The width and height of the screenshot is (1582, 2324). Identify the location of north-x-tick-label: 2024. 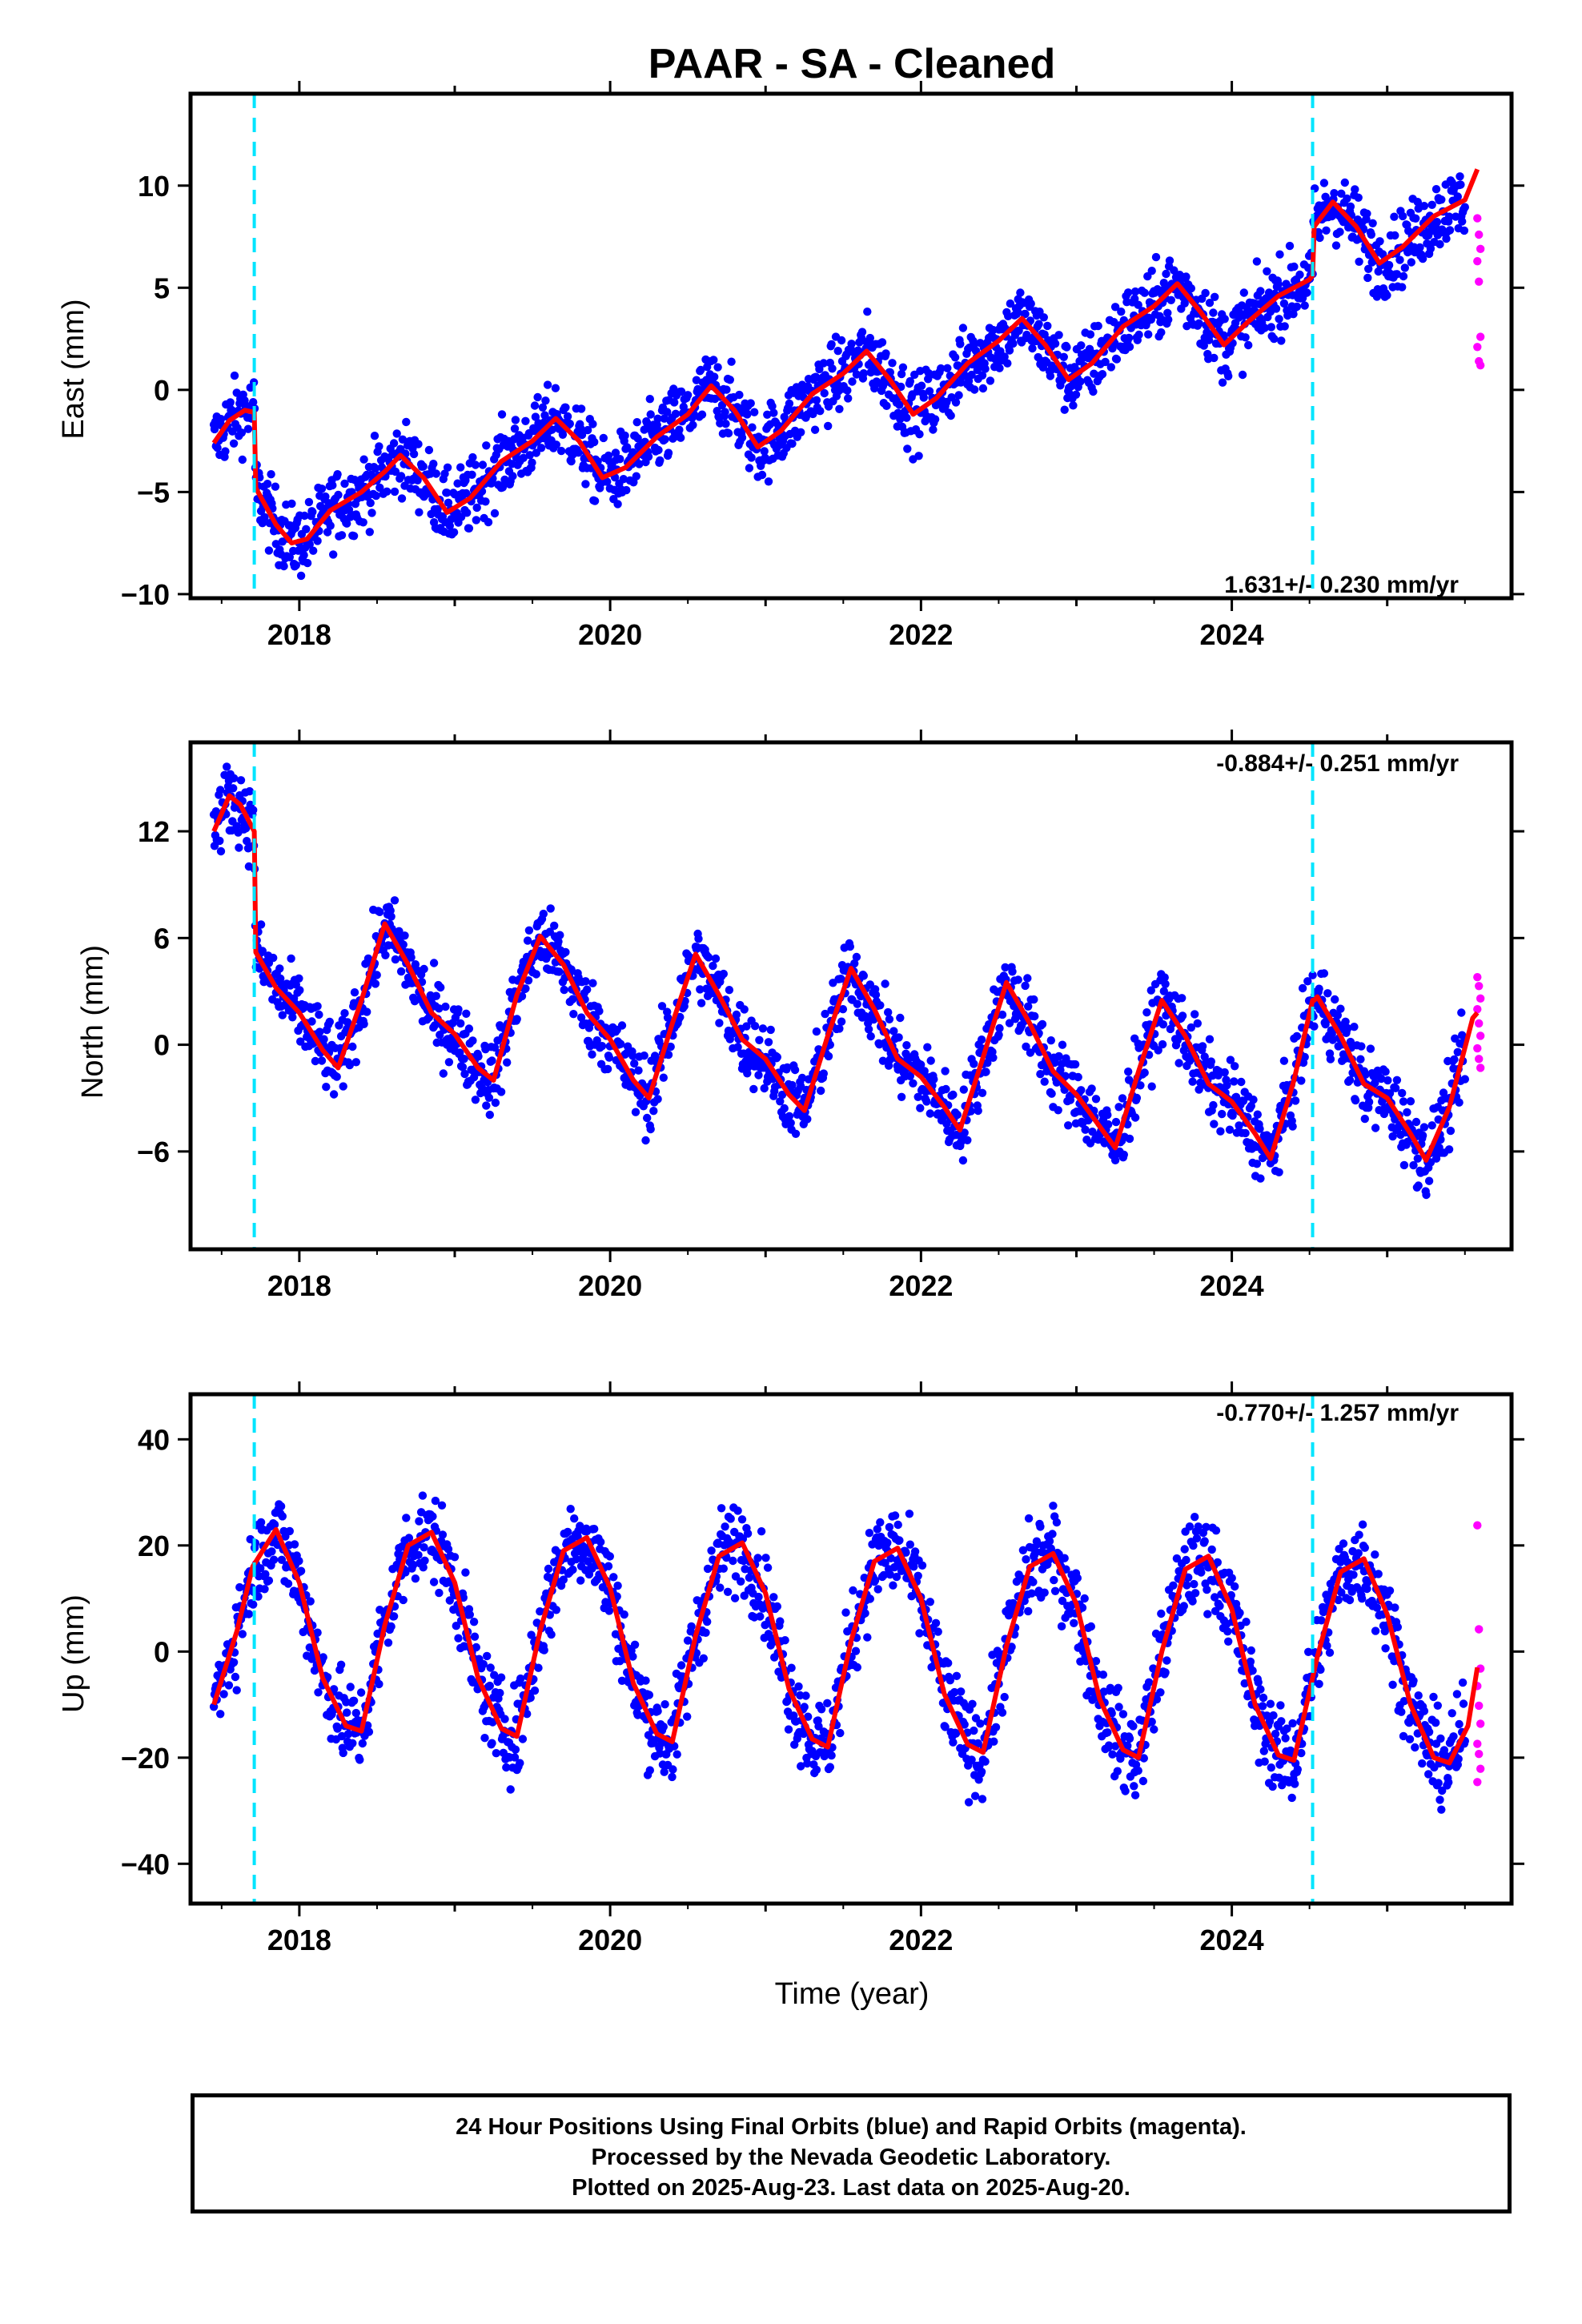
(1232, 1285).